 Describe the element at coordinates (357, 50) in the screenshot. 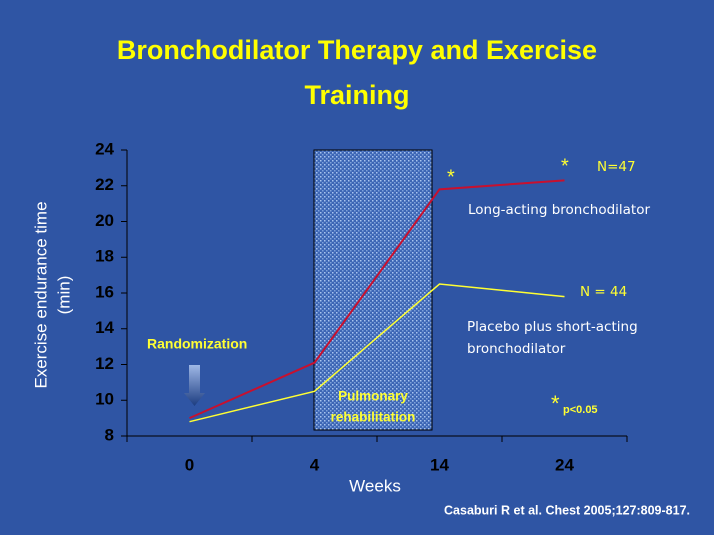

I see `title-line: Bronchodilator Therapy and Exercise` at that location.